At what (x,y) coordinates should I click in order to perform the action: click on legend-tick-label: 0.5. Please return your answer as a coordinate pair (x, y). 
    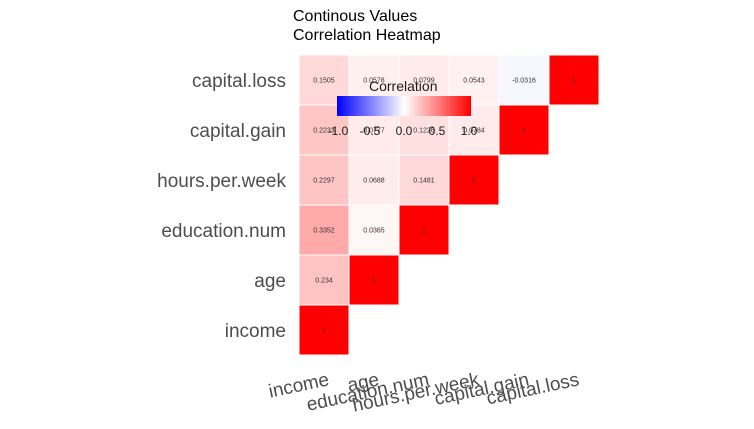
    Looking at the image, I should click on (437, 131).